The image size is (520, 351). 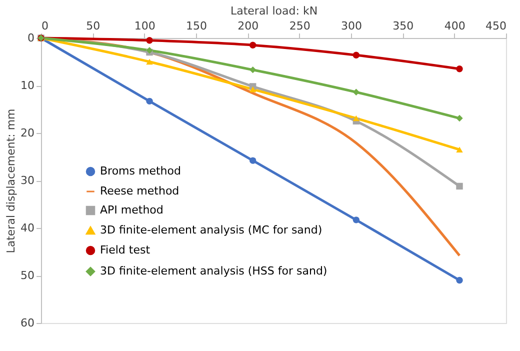 What do you see at coordinates (11, 181) in the screenshot?
I see `y-axis-title: Lateral displacement: mm` at bounding box center [11, 181].